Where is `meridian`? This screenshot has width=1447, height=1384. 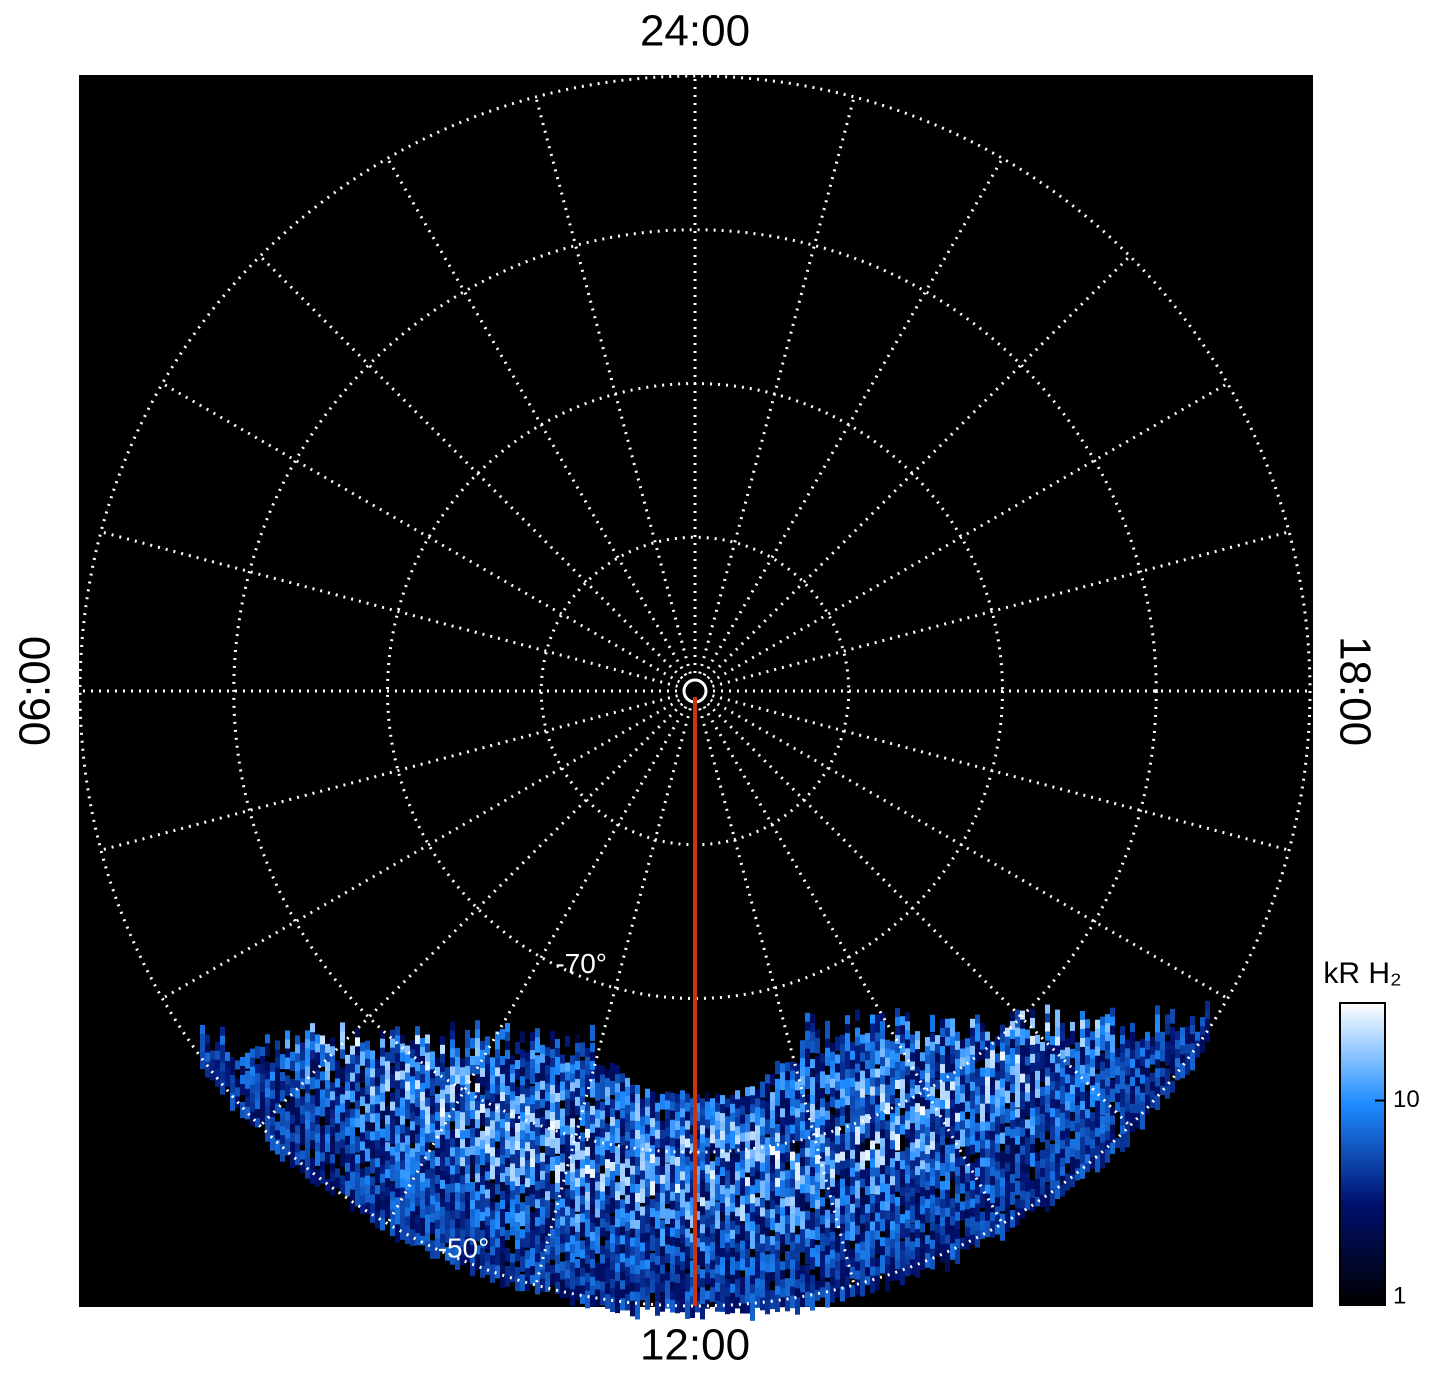 meridian is located at coordinates (613, 996).